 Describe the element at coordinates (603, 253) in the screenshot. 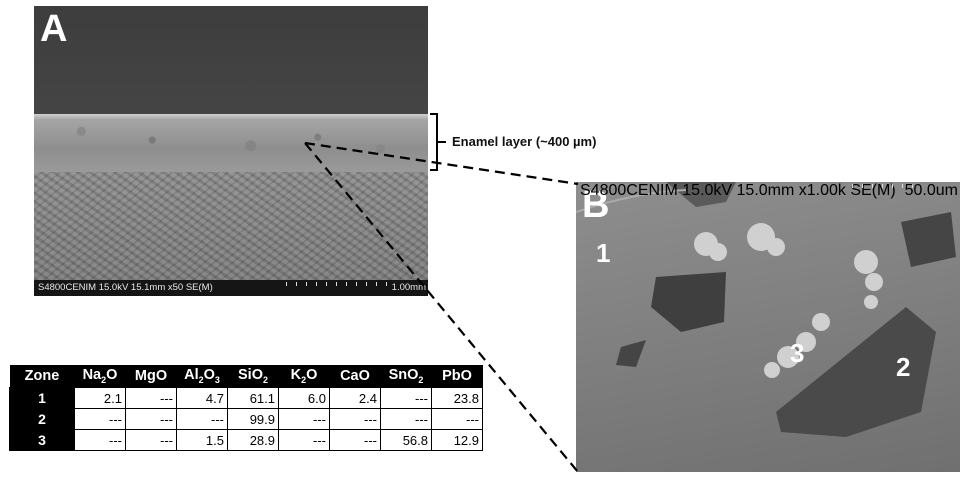

I see `zone-label-1: 1` at that location.